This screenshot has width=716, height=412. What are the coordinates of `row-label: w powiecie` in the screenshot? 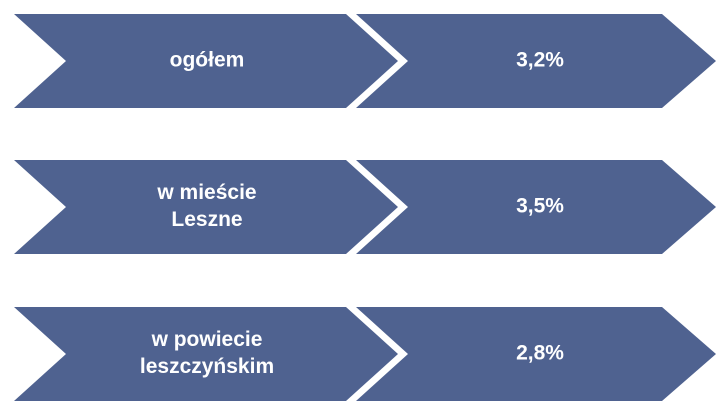 It's located at (207, 339).